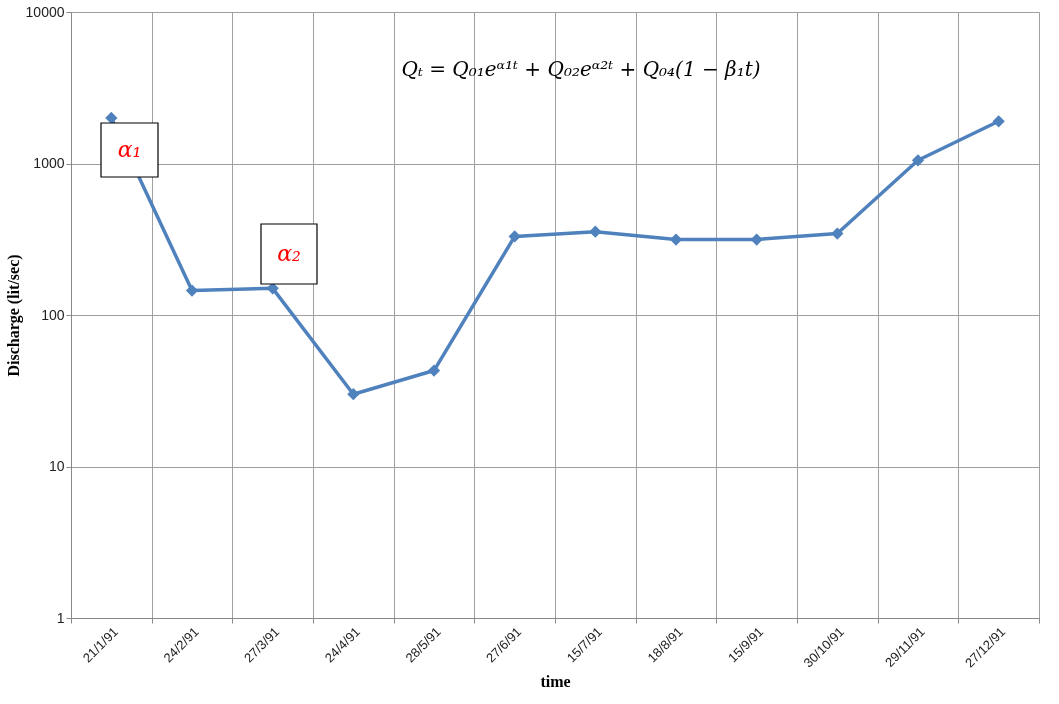 This screenshot has height=704, width=1059. I want to click on y-tick-label: 1000, so click(49, 163).